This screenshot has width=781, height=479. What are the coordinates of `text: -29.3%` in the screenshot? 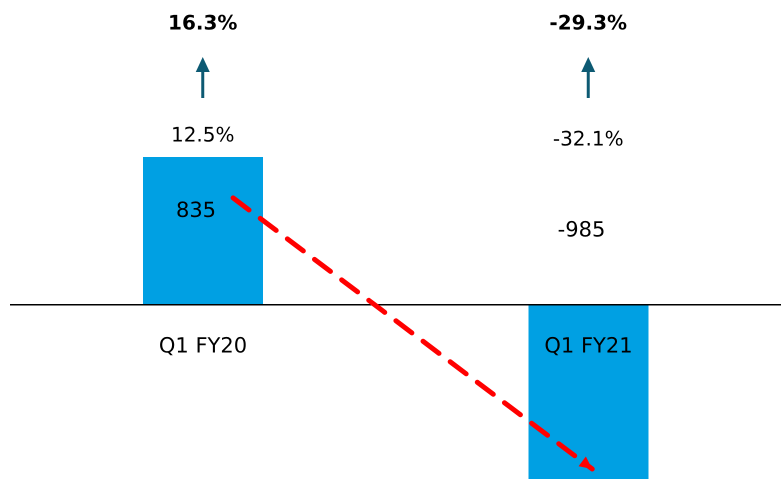 It's located at (588, 22).